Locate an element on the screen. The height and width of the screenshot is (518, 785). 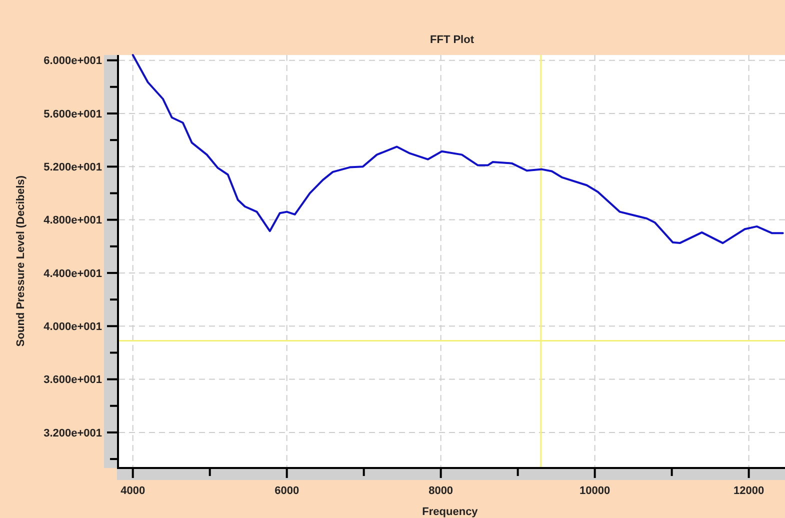
y-tick-label: 4.000e+001 is located at coordinates (73, 326).